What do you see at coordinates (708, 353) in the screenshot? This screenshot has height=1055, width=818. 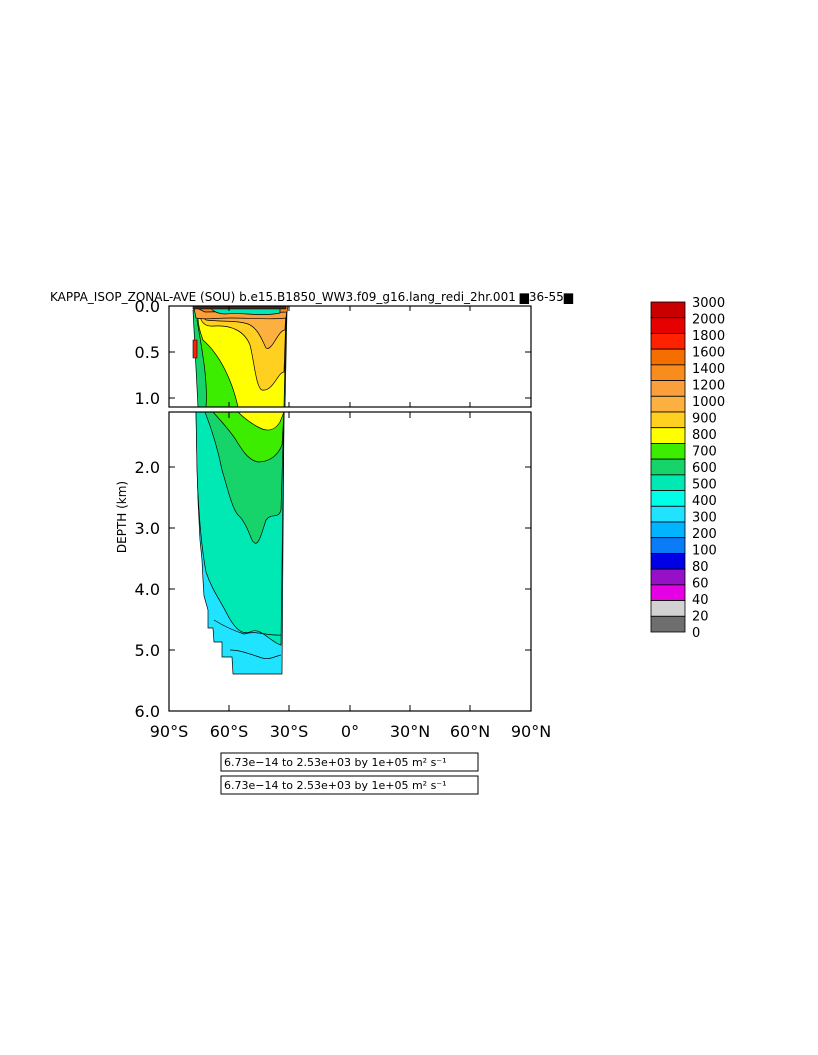 I see `colorbar-label: 1600` at bounding box center [708, 353].